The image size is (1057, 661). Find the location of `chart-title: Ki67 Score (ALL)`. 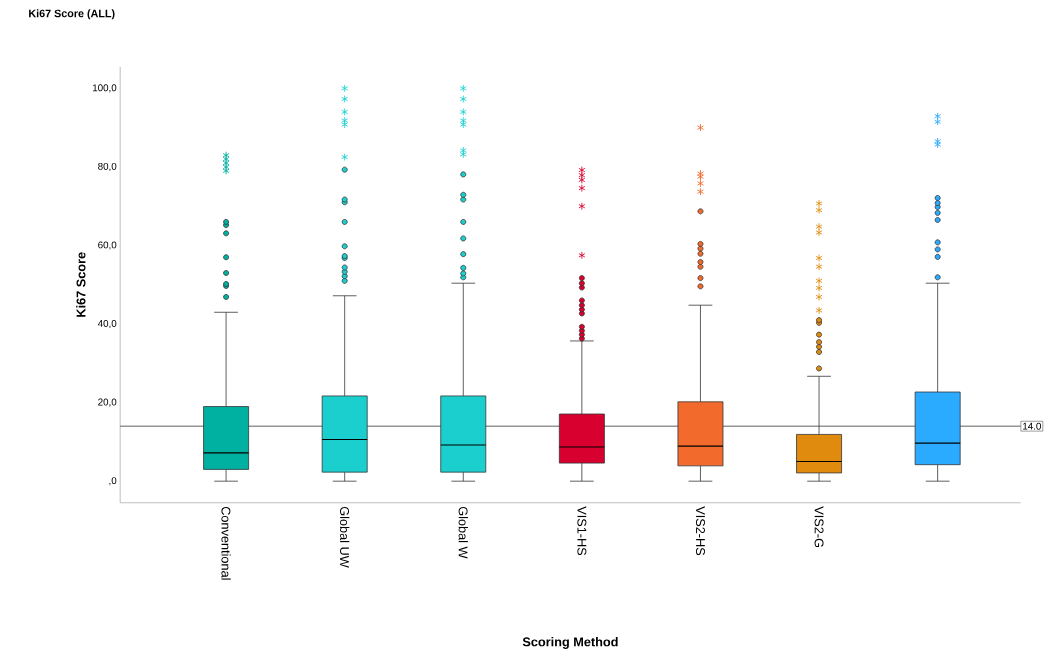

chart-title: Ki67 Score (ALL) is located at coordinates (72, 14).